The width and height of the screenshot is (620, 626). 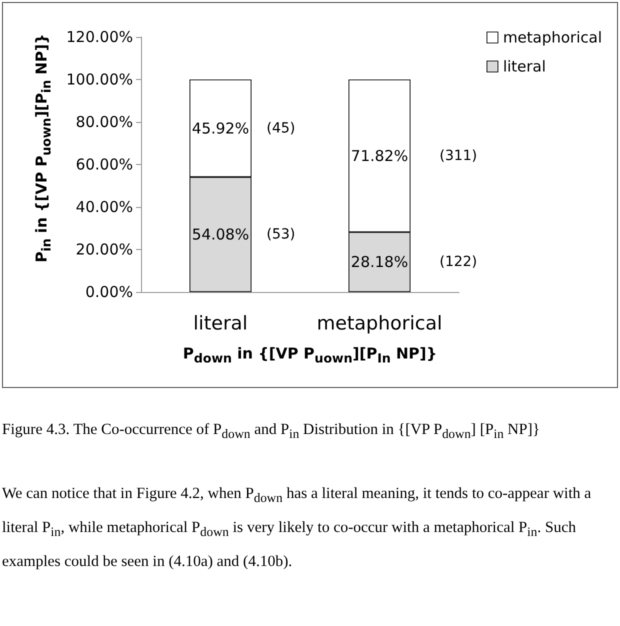 I want to click on y-tick-label: 0.00%, so click(x=109, y=292).